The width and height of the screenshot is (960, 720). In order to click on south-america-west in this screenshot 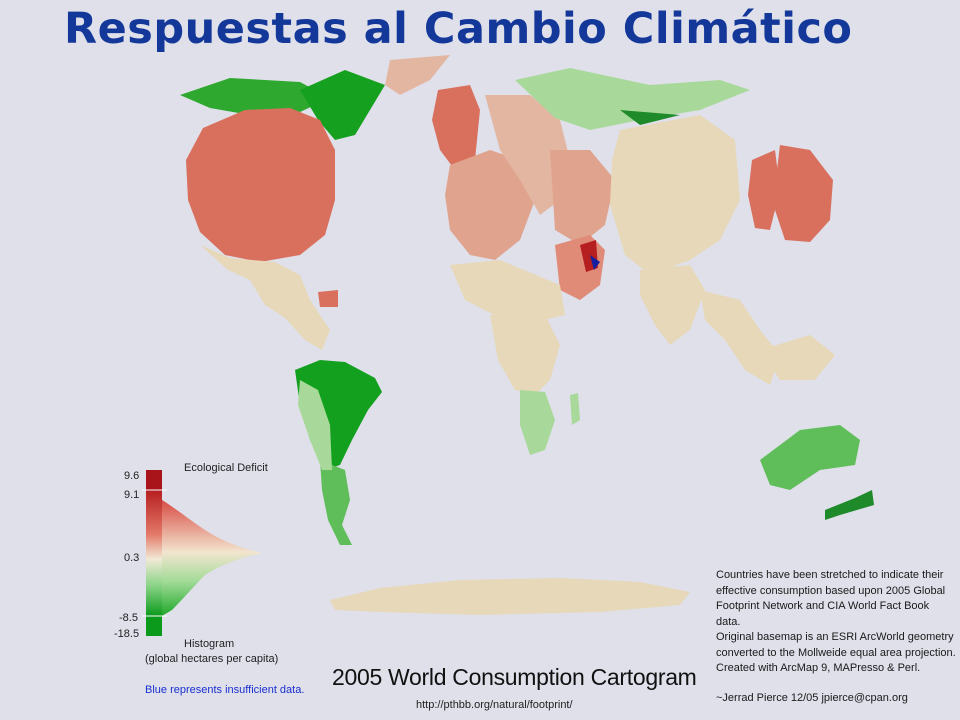, I will do `click(315, 425)`.